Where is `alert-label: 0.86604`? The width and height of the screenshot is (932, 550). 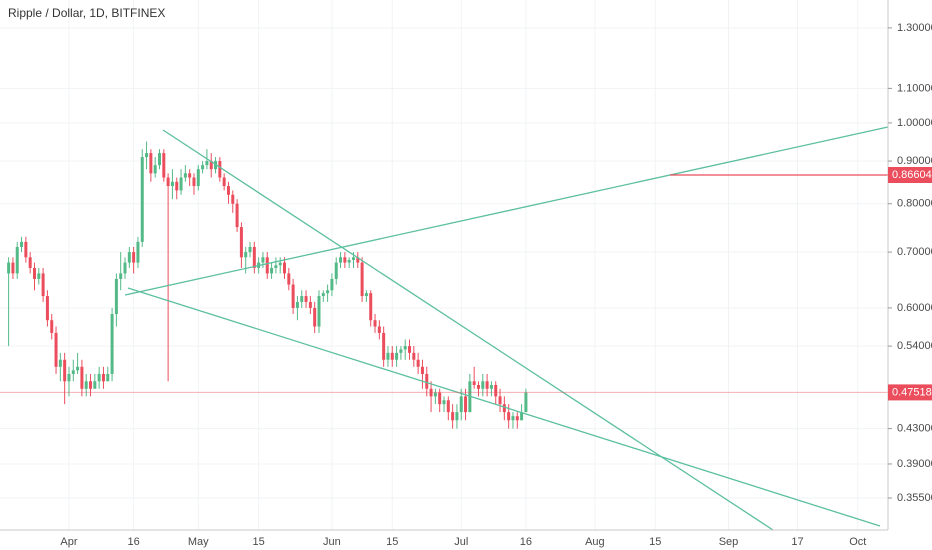
alert-label: 0.86604 is located at coordinates (912, 175).